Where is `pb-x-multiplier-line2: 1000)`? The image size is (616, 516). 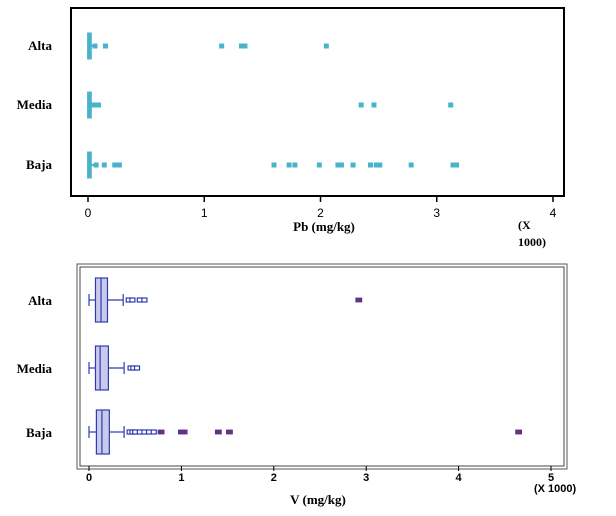
pb-x-multiplier-line2: 1000) is located at coordinates (532, 242).